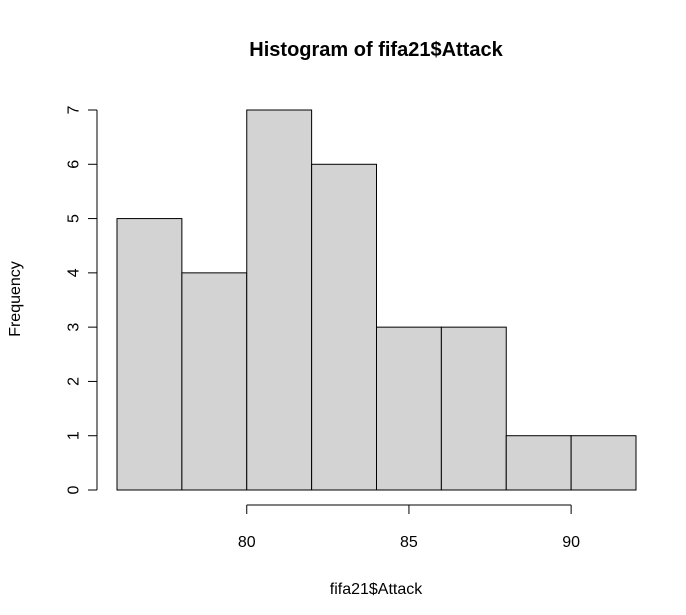 The image size is (686, 615). What do you see at coordinates (571, 542) in the screenshot?
I see `x-tick-label-90: 90` at bounding box center [571, 542].